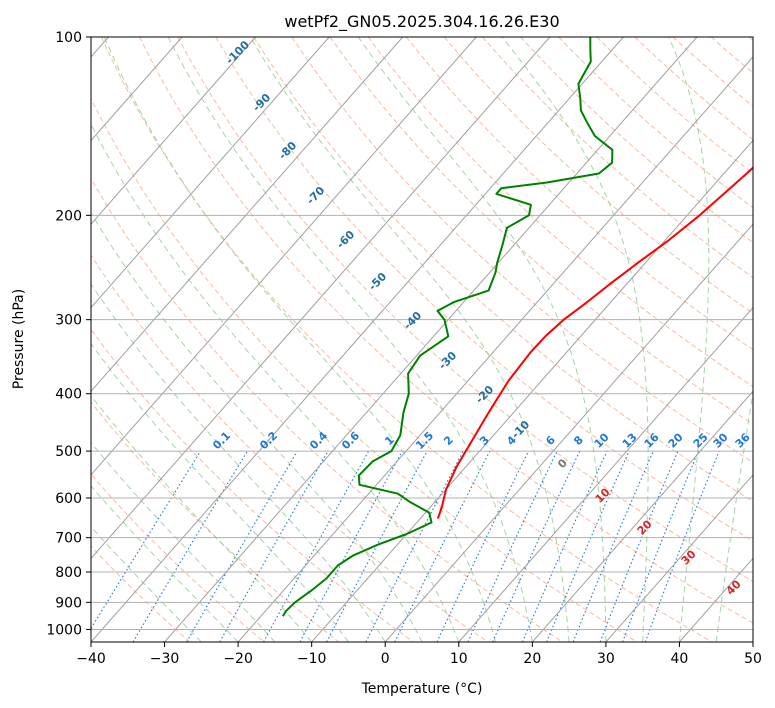 This screenshot has height=708, width=775. I want to click on x-tick-label: −30, so click(165, 659).